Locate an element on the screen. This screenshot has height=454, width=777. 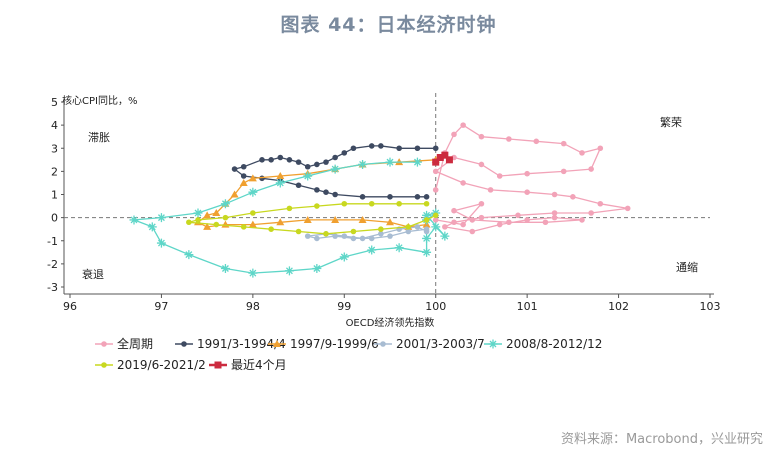
legend-item: 2008/8-2012/12 is located at coordinates (543, 344).